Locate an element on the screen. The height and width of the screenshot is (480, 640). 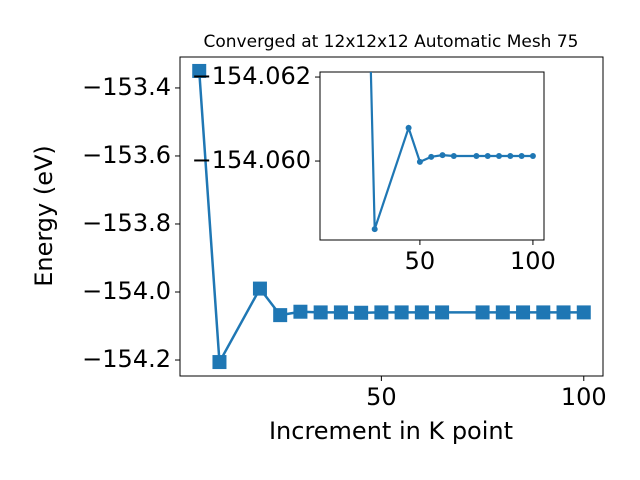
y-tick-label: −153.4 is located at coordinates (126, 87).